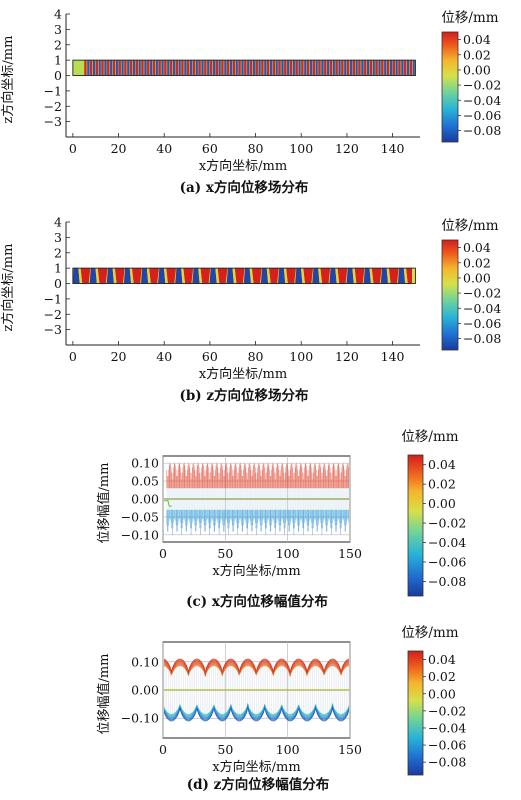 This screenshot has height=800, width=521. Describe the element at coordinates (58, 222) in the screenshot. I see `panel-b-y-tick-label: 4` at that location.